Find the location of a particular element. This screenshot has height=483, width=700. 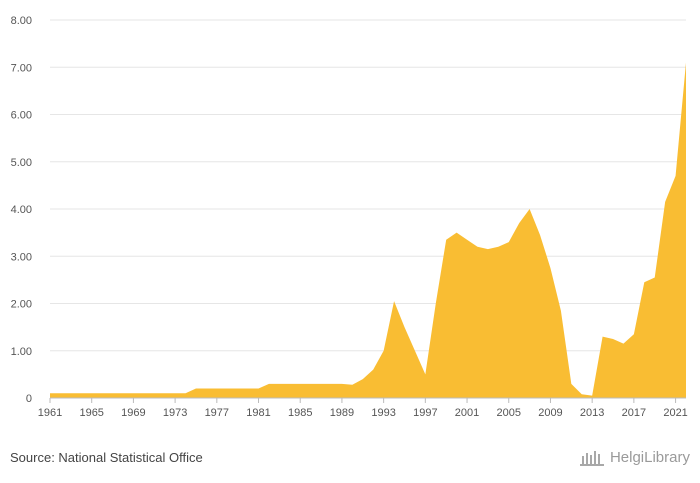

x-tick-label: 2005 is located at coordinates (509, 413).